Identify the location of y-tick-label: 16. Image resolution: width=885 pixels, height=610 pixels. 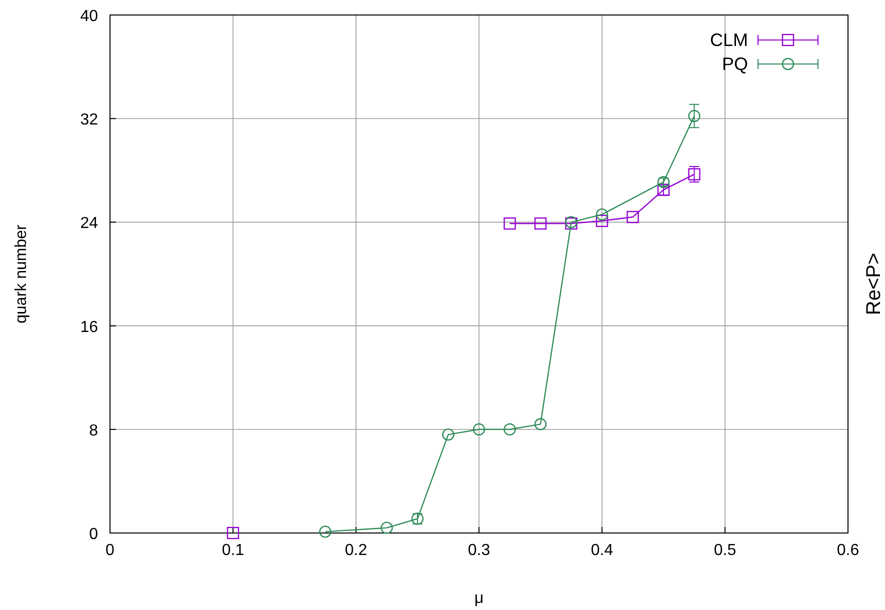
(89, 327).